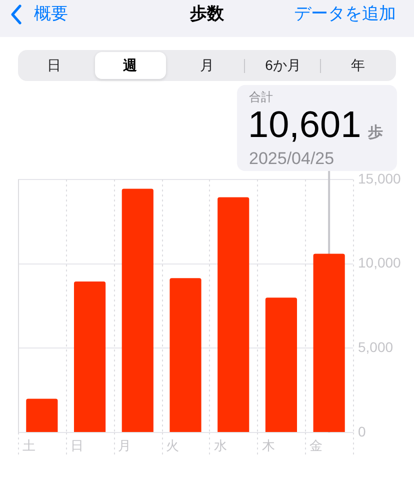  Describe the element at coordinates (362, 431) in the screenshot. I see `y-tick-label: 0` at that location.